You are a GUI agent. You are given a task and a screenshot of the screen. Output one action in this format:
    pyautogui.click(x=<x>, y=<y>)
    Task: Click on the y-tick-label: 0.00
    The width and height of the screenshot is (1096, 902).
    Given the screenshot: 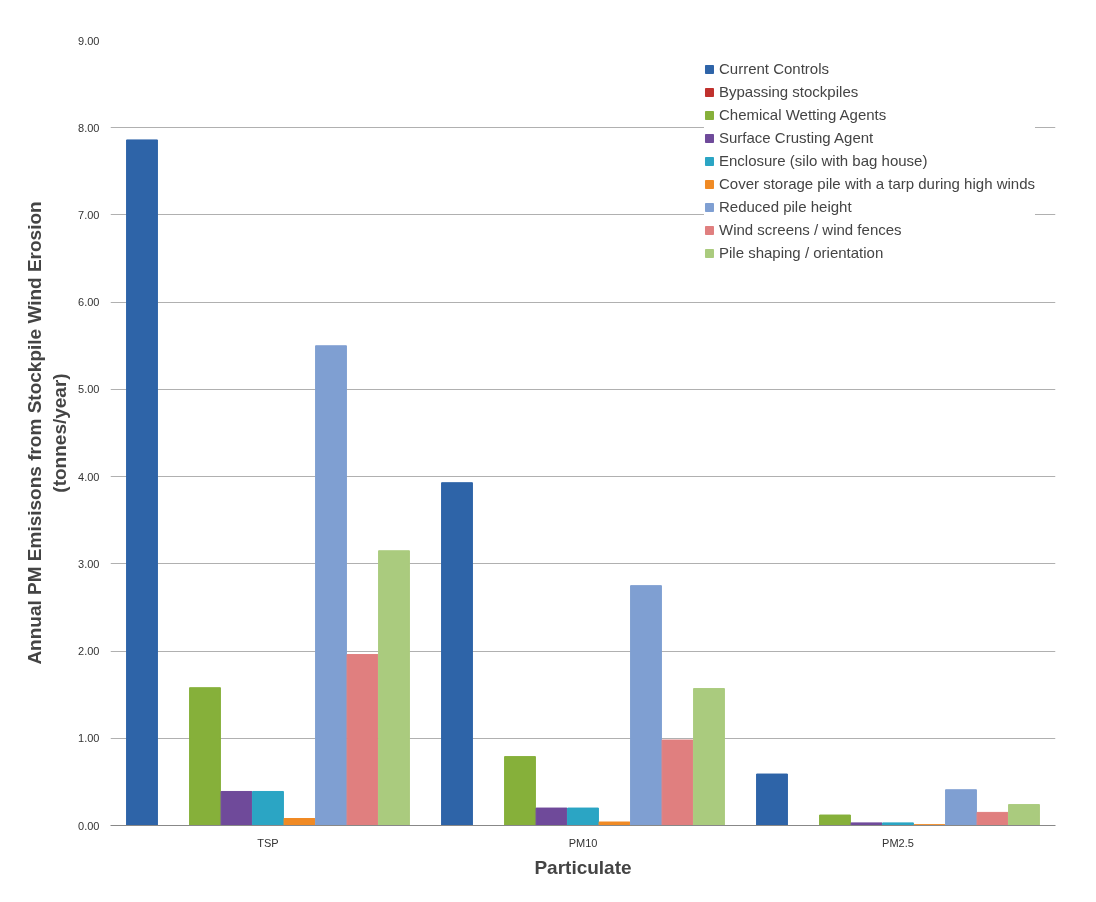 What is the action you would take?
    pyautogui.click(x=89, y=825)
    